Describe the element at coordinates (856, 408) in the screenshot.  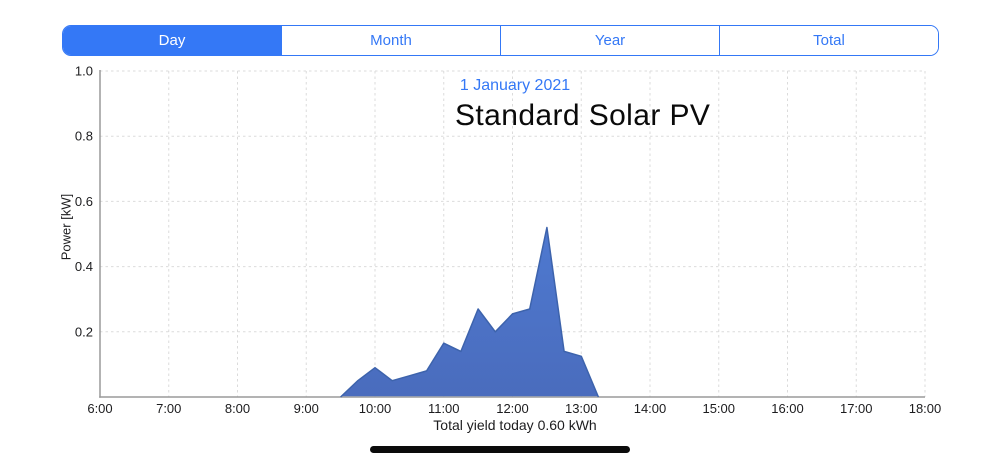
I see `x-tick-label: 17:00` at that location.